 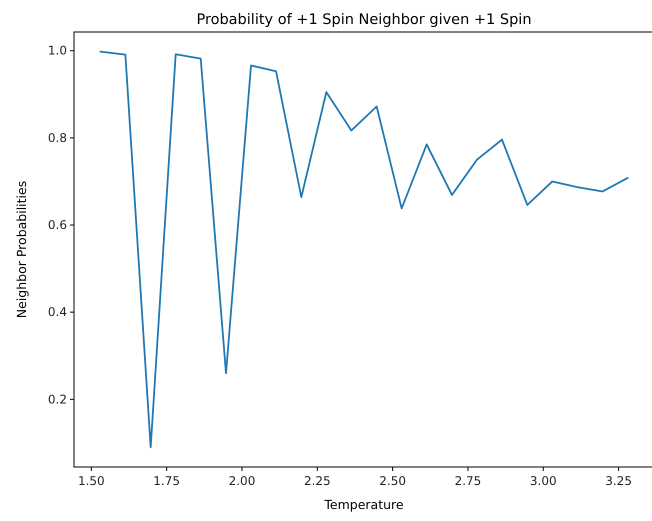 I want to click on y-tick-label: 0.2, so click(x=57, y=399).